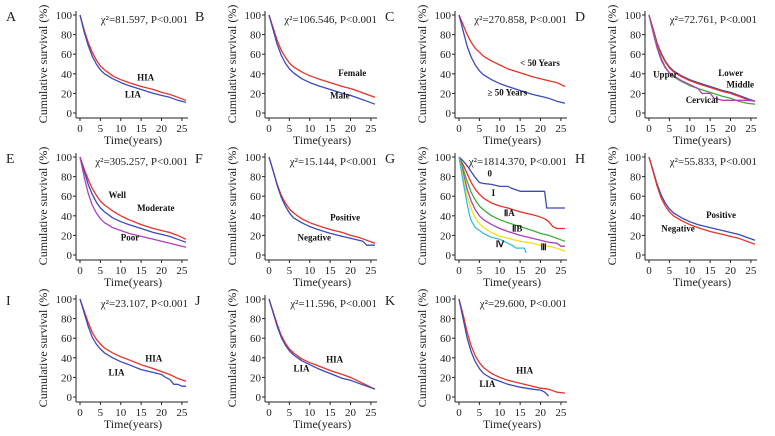 This screenshot has height=436, width=775. I want to click on panel-letter: K, so click(390, 301).